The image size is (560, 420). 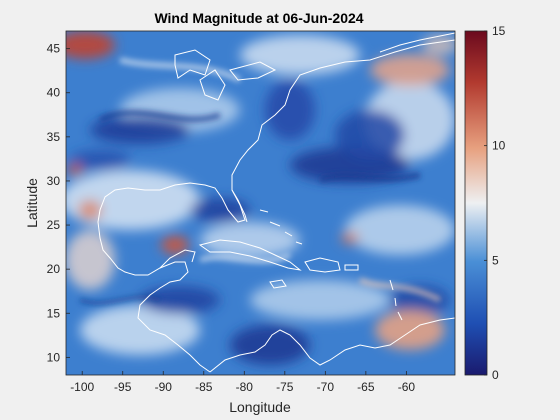 What do you see at coordinates (258, 18) in the screenshot?
I see `chart-title: Wind Magnitude at 06-Jun-2024` at bounding box center [258, 18].